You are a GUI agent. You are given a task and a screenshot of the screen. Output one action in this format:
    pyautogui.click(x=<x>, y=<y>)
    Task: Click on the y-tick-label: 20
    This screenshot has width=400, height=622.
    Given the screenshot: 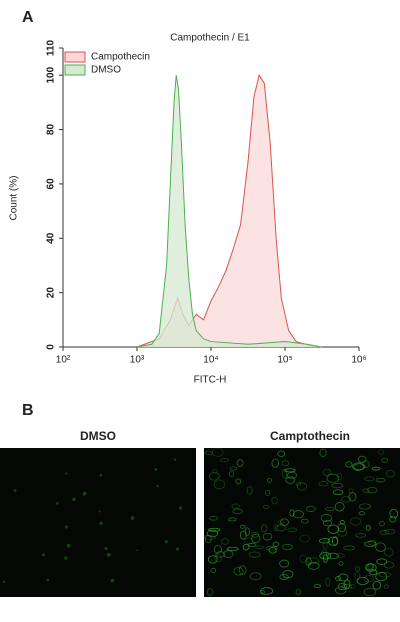 What is the action you would take?
    pyautogui.click(x=51, y=293)
    